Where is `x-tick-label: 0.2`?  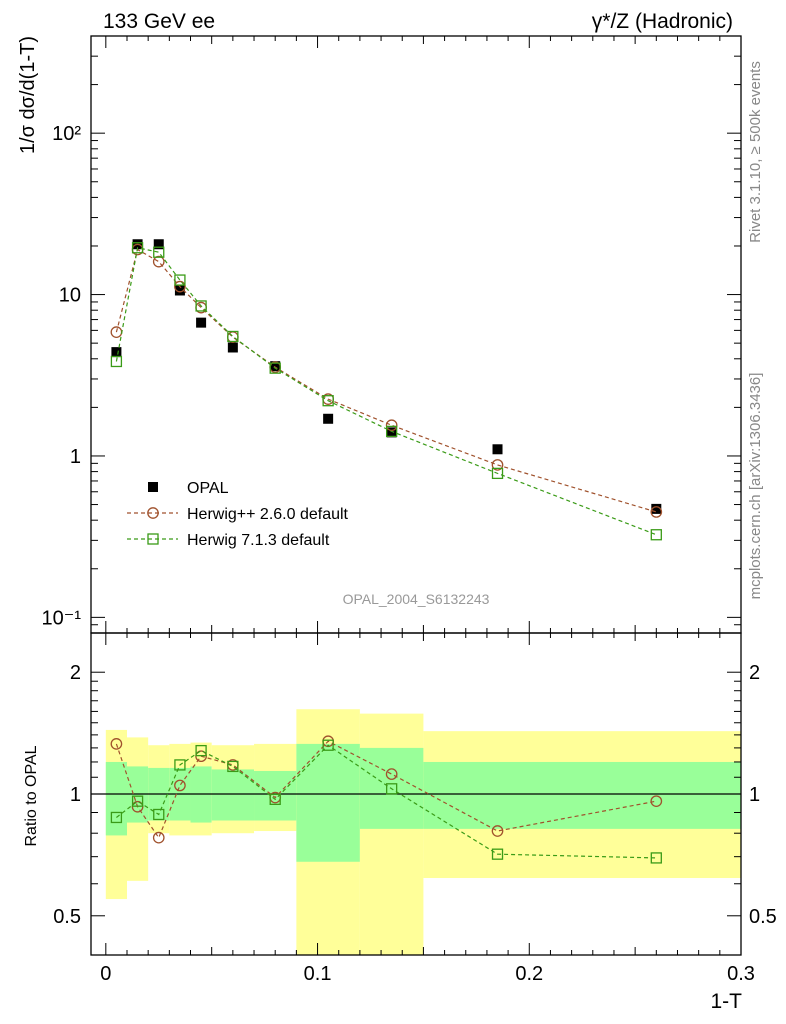
x-tick-label: 0.2 is located at coordinates (529, 974).